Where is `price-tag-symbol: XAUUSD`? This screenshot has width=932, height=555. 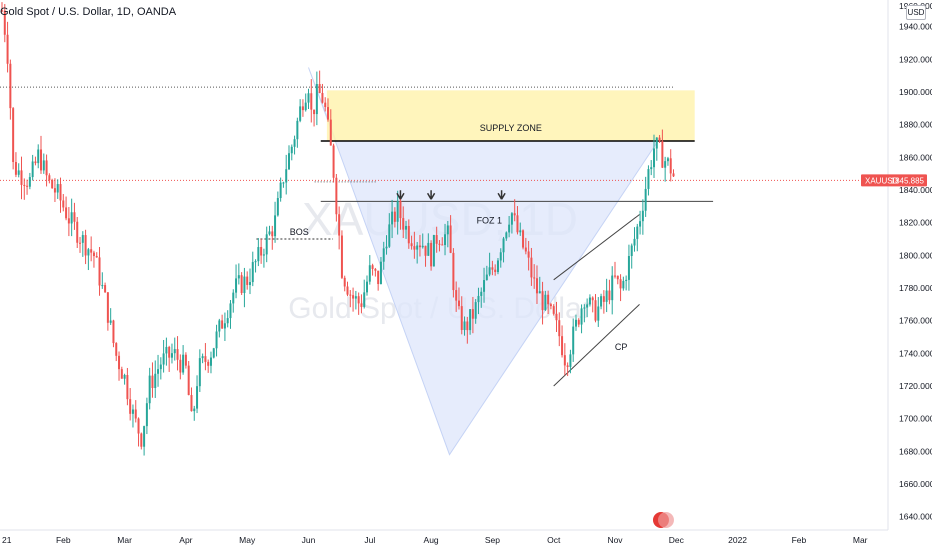 price-tag-symbol: XAUUSD is located at coordinates (882, 180).